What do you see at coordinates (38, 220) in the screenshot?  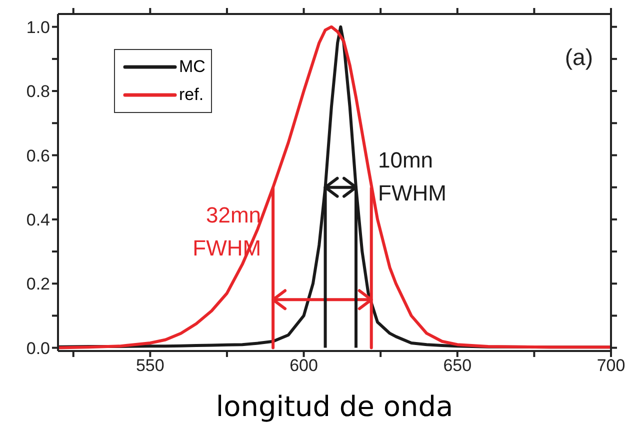 I see `y-tick-label: 0.4` at bounding box center [38, 220].